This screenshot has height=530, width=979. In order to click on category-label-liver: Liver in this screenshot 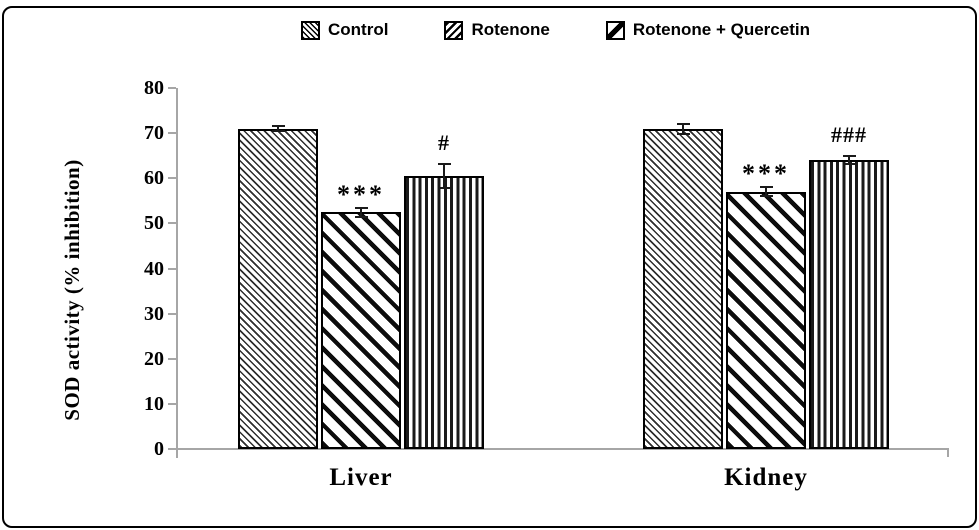, I will do `click(361, 477)`.